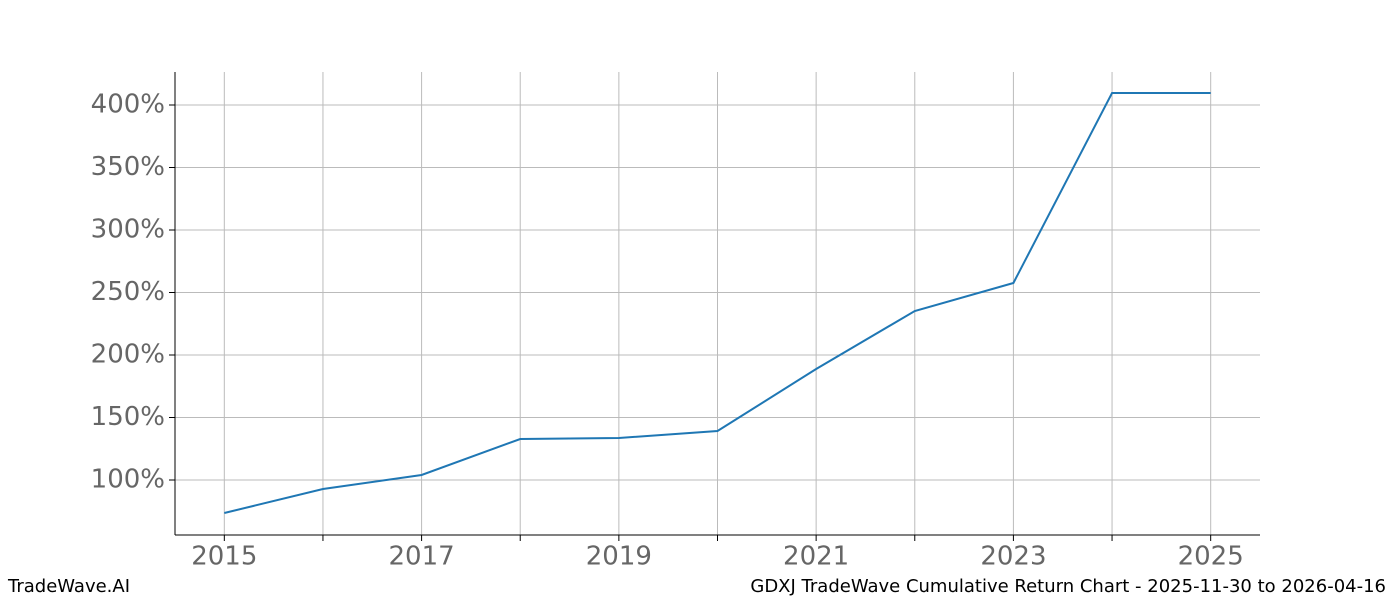 This screenshot has width=1400, height=600. I want to click on footer-left: TradeWave.AI, so click(68, 586).